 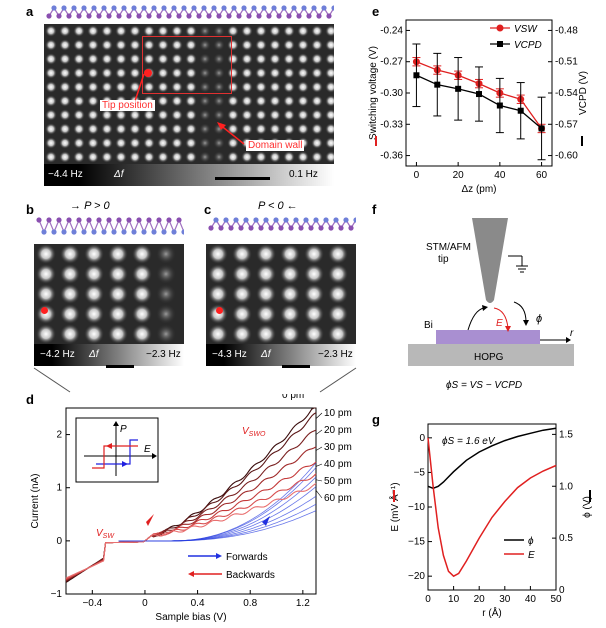 I want to click on panel-d-xtick: 0.4, so click(x=198, y=603).